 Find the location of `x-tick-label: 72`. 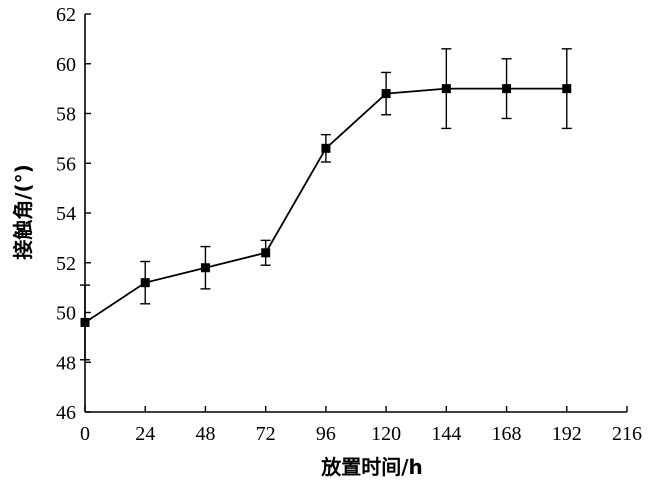

x-tick-label: 72 is located at coordinates (266, 434).